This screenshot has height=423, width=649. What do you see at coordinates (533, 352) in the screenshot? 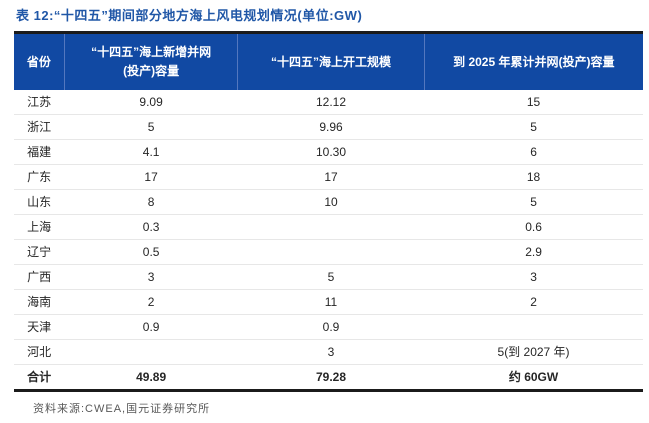
I see `value-cell: 5(到 2027 年)` at bounding box center [533, 352].